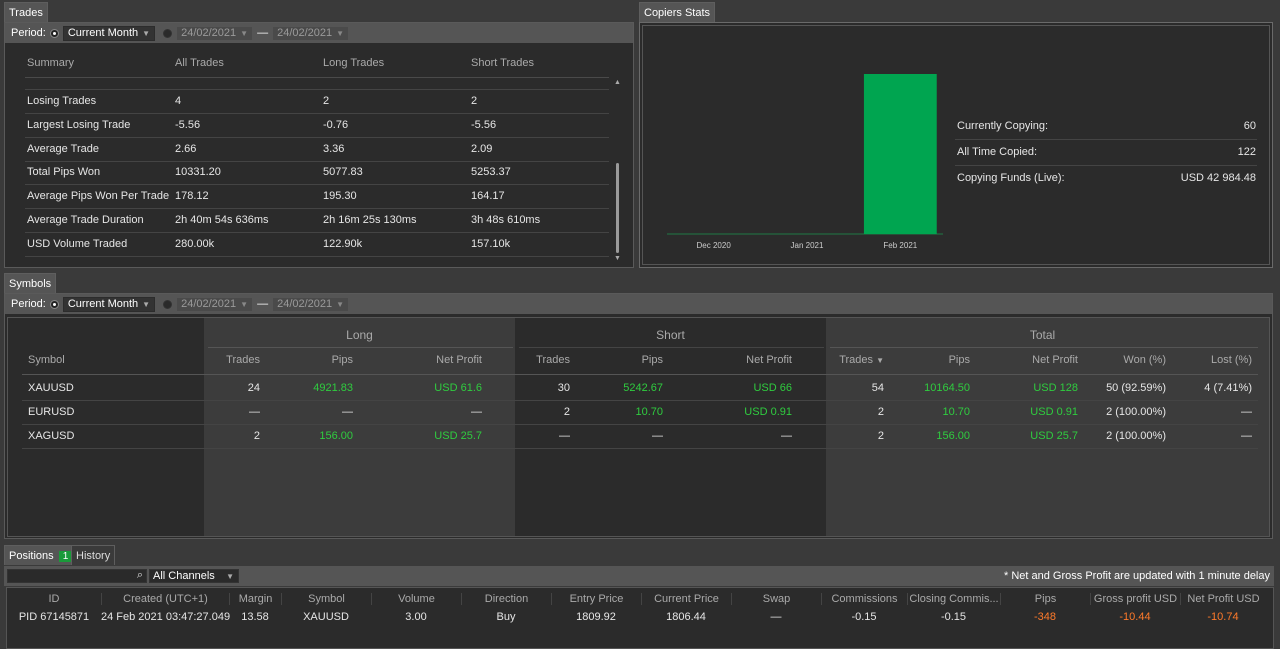 The height and width of the screenshot is (649, 1280). Describe the element at coordinates (194, 576) in the screenshot. I see `channel-select: All Channels ▼` at that location.